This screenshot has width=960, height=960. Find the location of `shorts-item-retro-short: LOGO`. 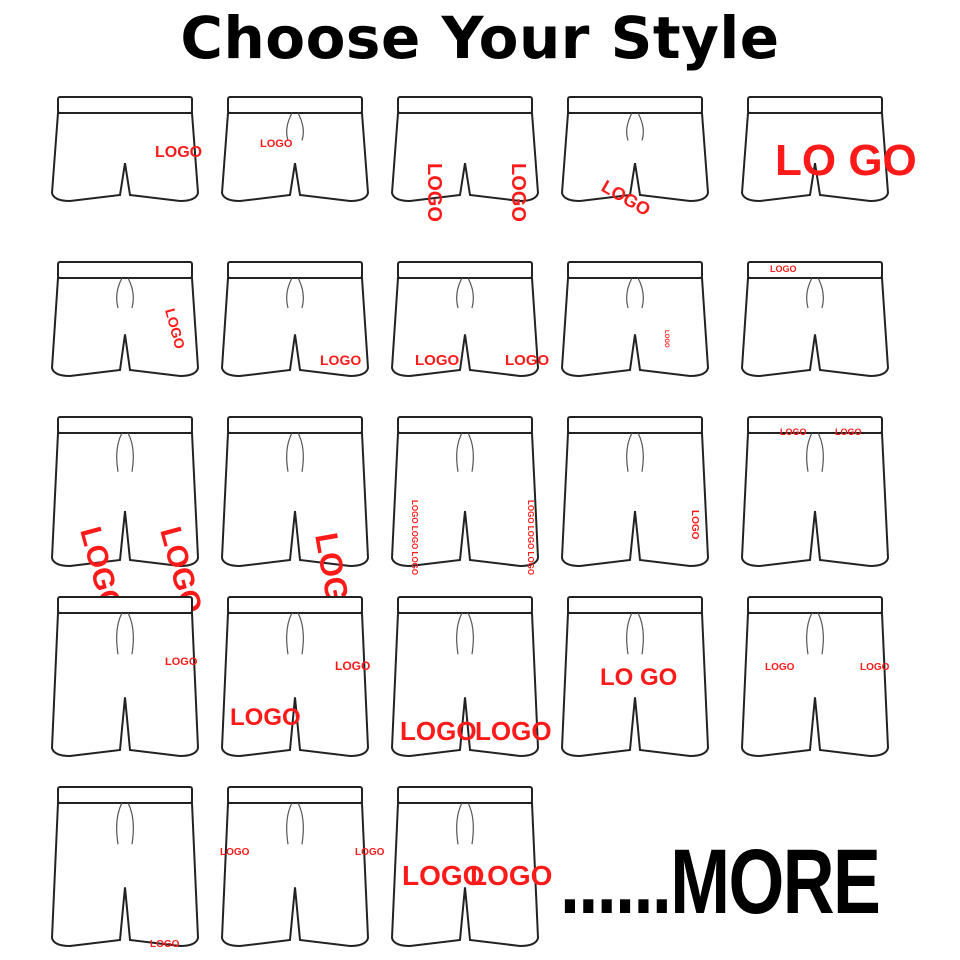

shorts-item-retro-short: LOGO is located at coordinates (815, 320).